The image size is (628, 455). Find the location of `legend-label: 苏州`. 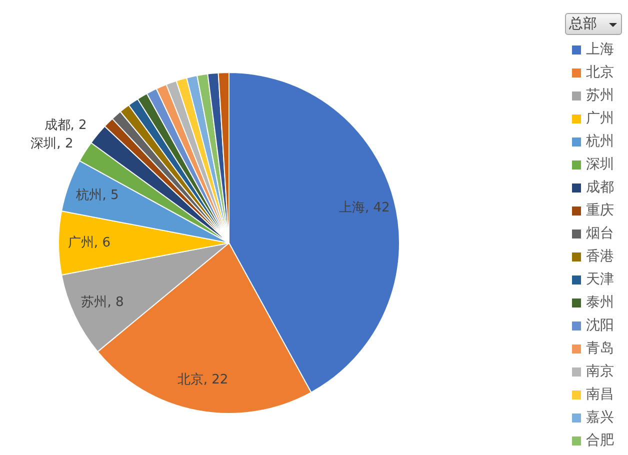

legend-label: 苏州 is located at coordinates (600, 96).